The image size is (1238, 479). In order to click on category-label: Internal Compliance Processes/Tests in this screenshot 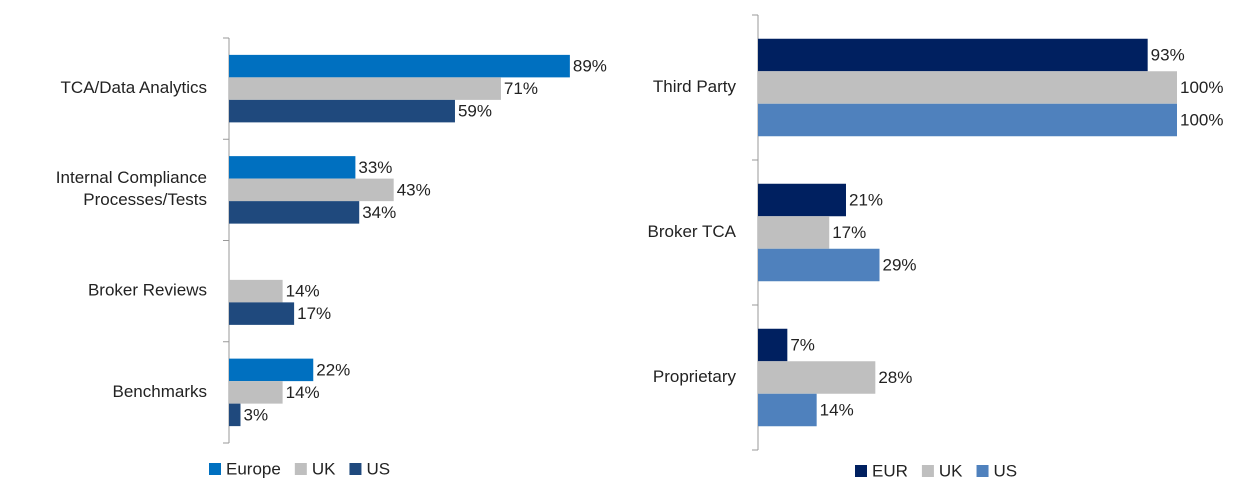, I will do `click(131, 188)`.